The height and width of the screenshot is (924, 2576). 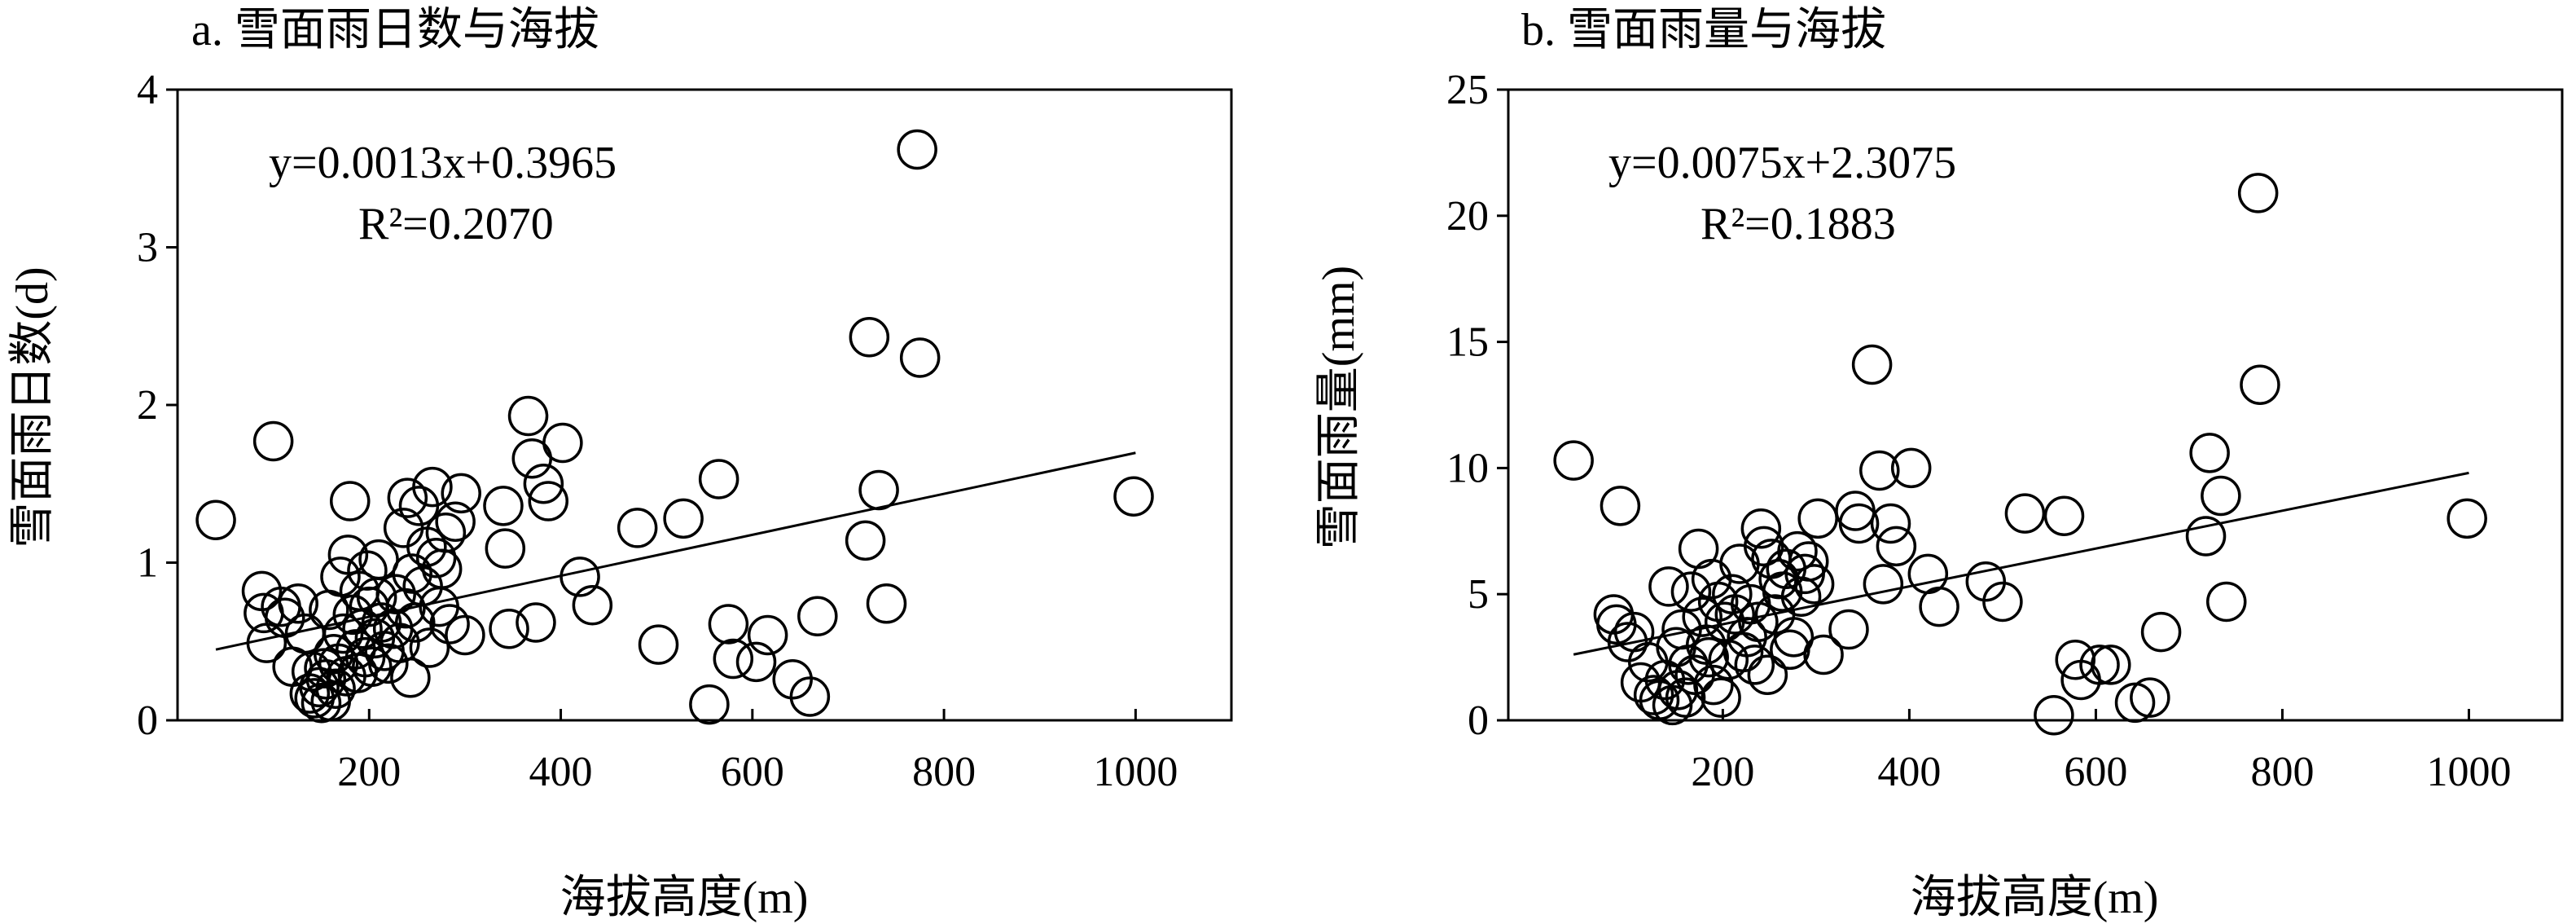 I want to click on panel-b-y-label: 雪面雨量(mm), so click(x=1339, y=407).